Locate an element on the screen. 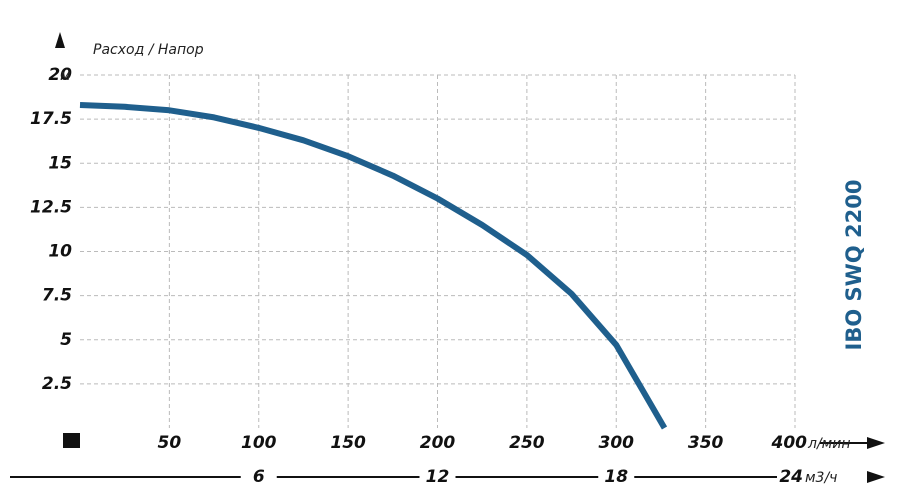 Image resolution: width=915 pixels, height=501 pixels. x-tick-label: 250 is located at coordinates (527, 443).